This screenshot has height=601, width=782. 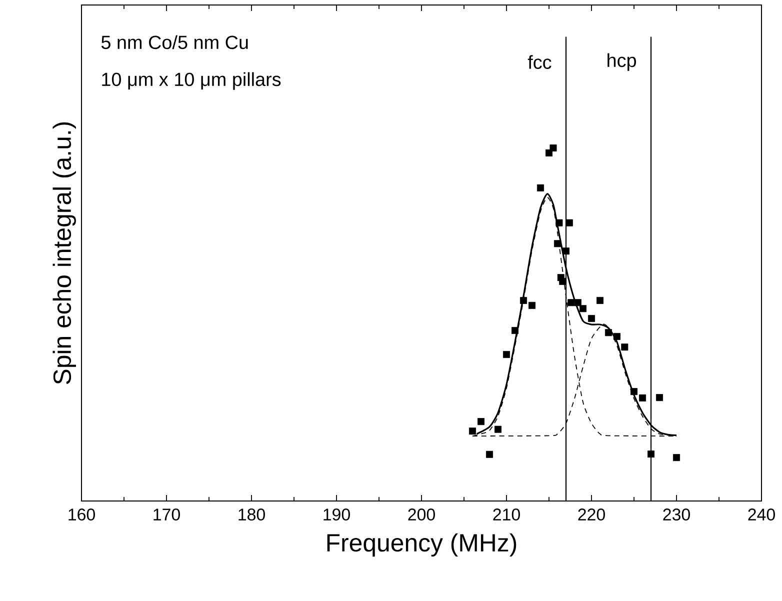 What do you see at coordinates (421, 514) in the screenshot?
I see `x-tick-label: 200` at bounding box center [421, 514].